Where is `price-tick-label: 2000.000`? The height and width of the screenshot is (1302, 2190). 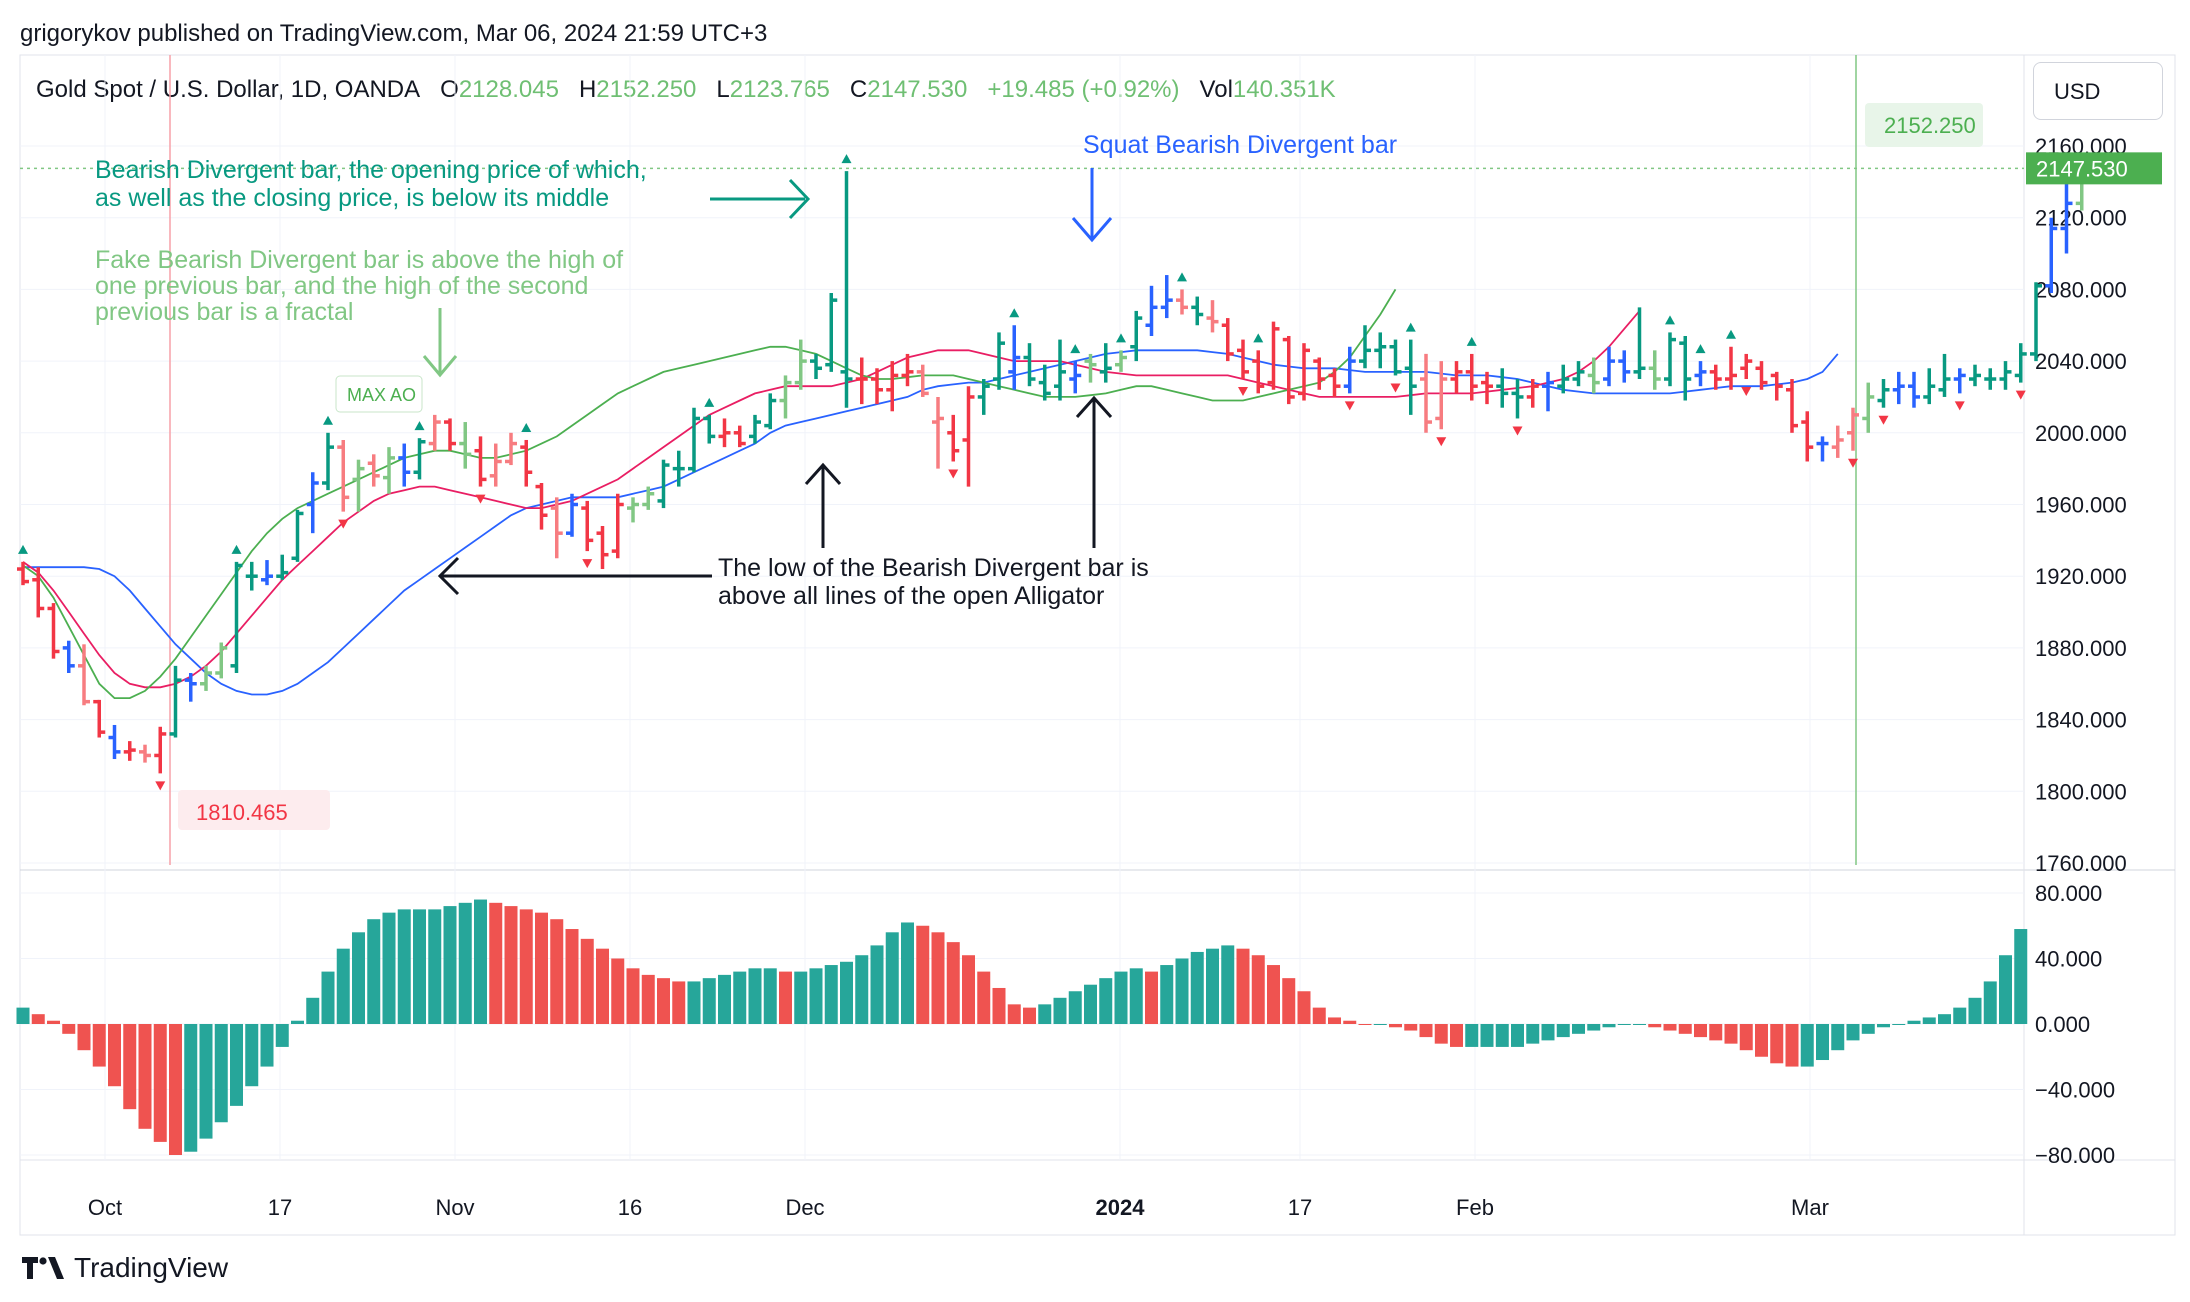 price-tick-label: 2000.000 is located at coordinates (2081, 433).